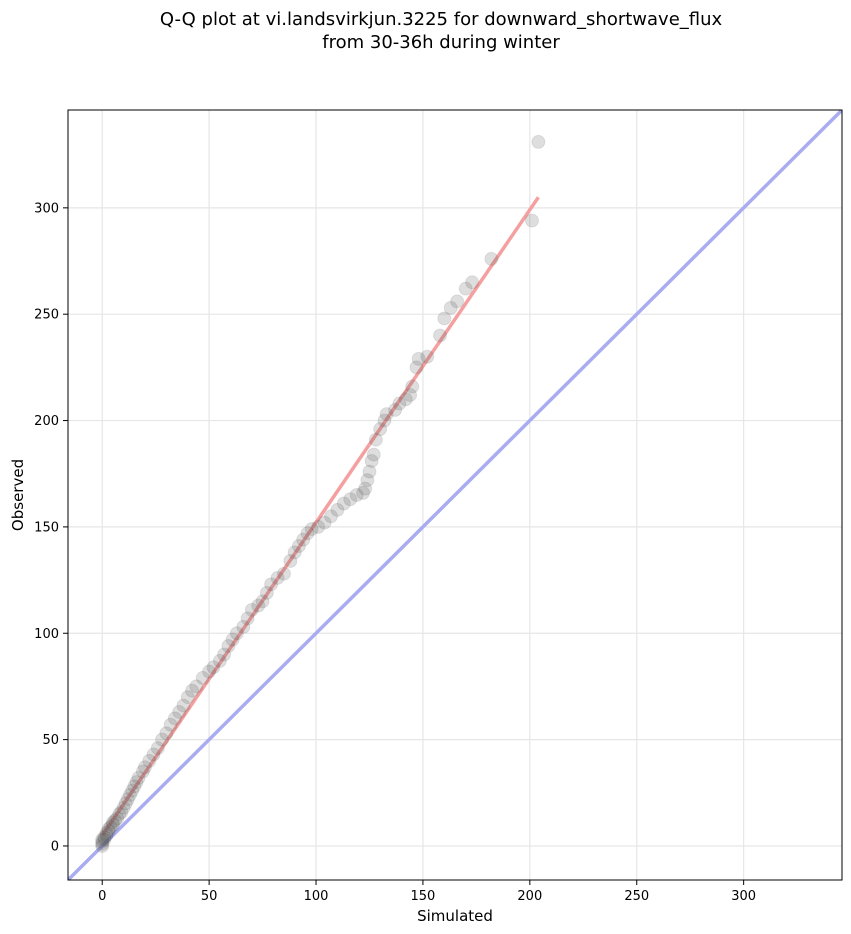 This screenshot has width=851, height=934. Describe the element at coordinates (46, 208) in the screenshot. I see `y-tick-label: 300` at that location.